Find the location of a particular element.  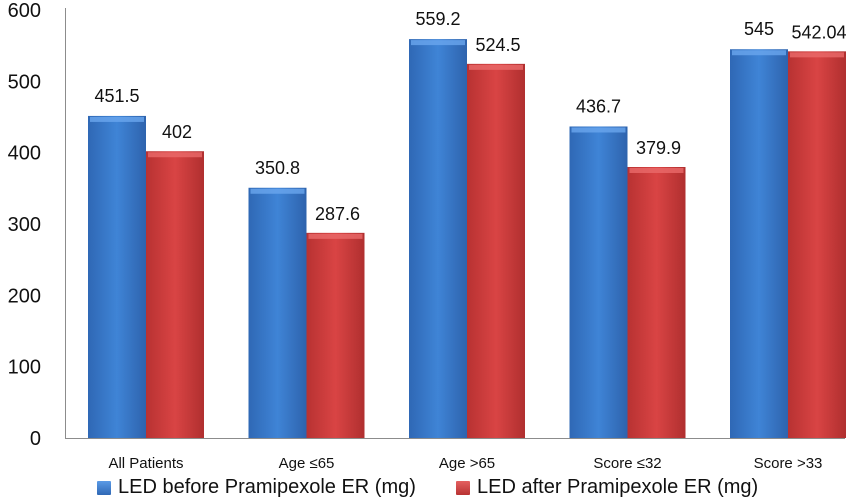

legend-label-after: LED after Pramipexole ER (mg) is located at coordinates (618, 487).